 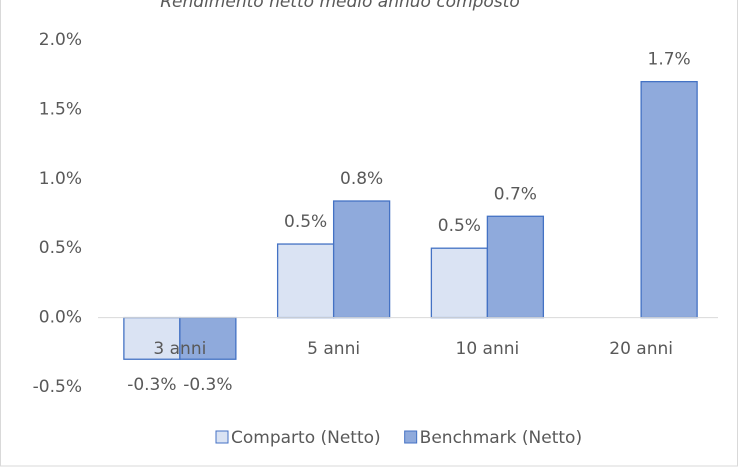 I want to click on y-tick-label: 1.0%, so click(x=60, y=179).